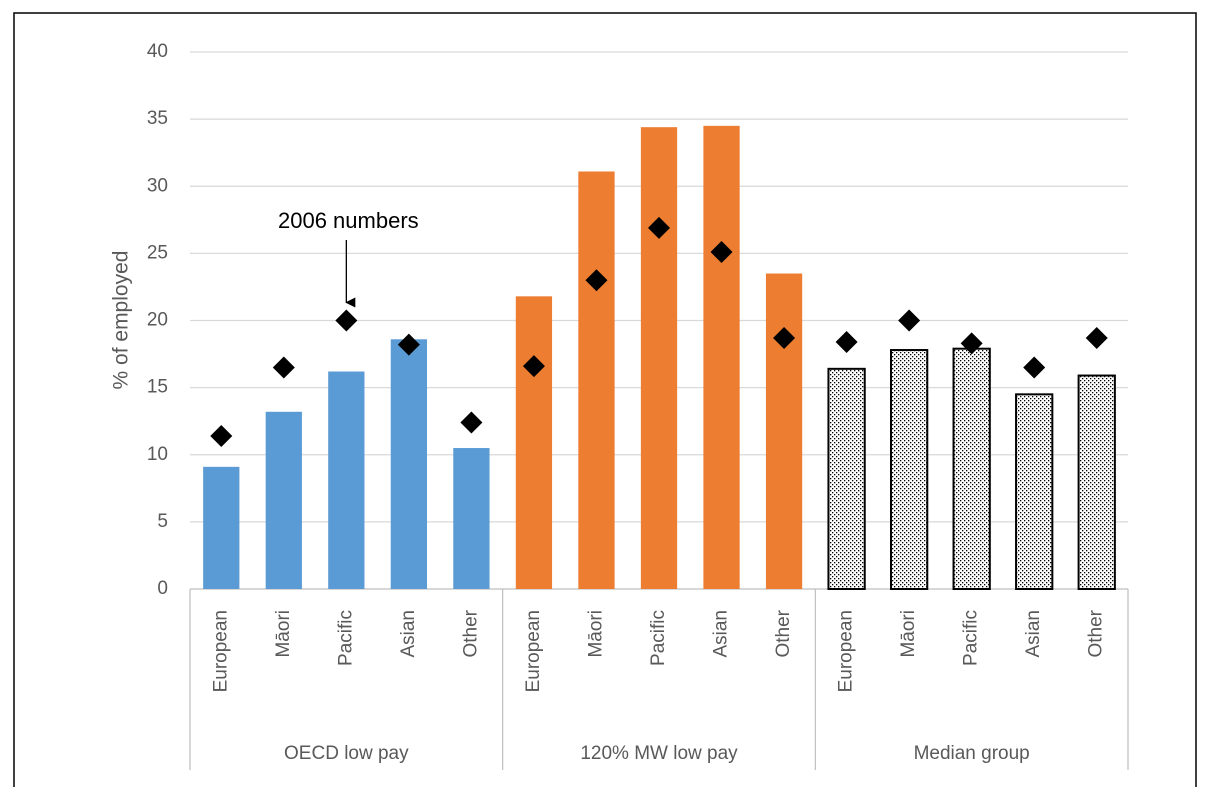 This screenshot has width=1206, height=787. Describe the element at coordinates (157, 320) in the screenshot. I see `y-tick-label: 20` at that location.